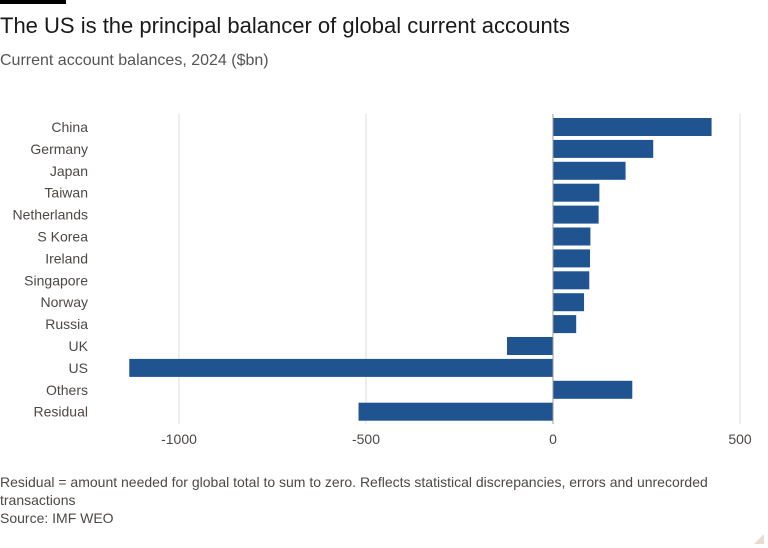 The image size is (768, 548). I want to click on category-label: Others, so click(67, 390).